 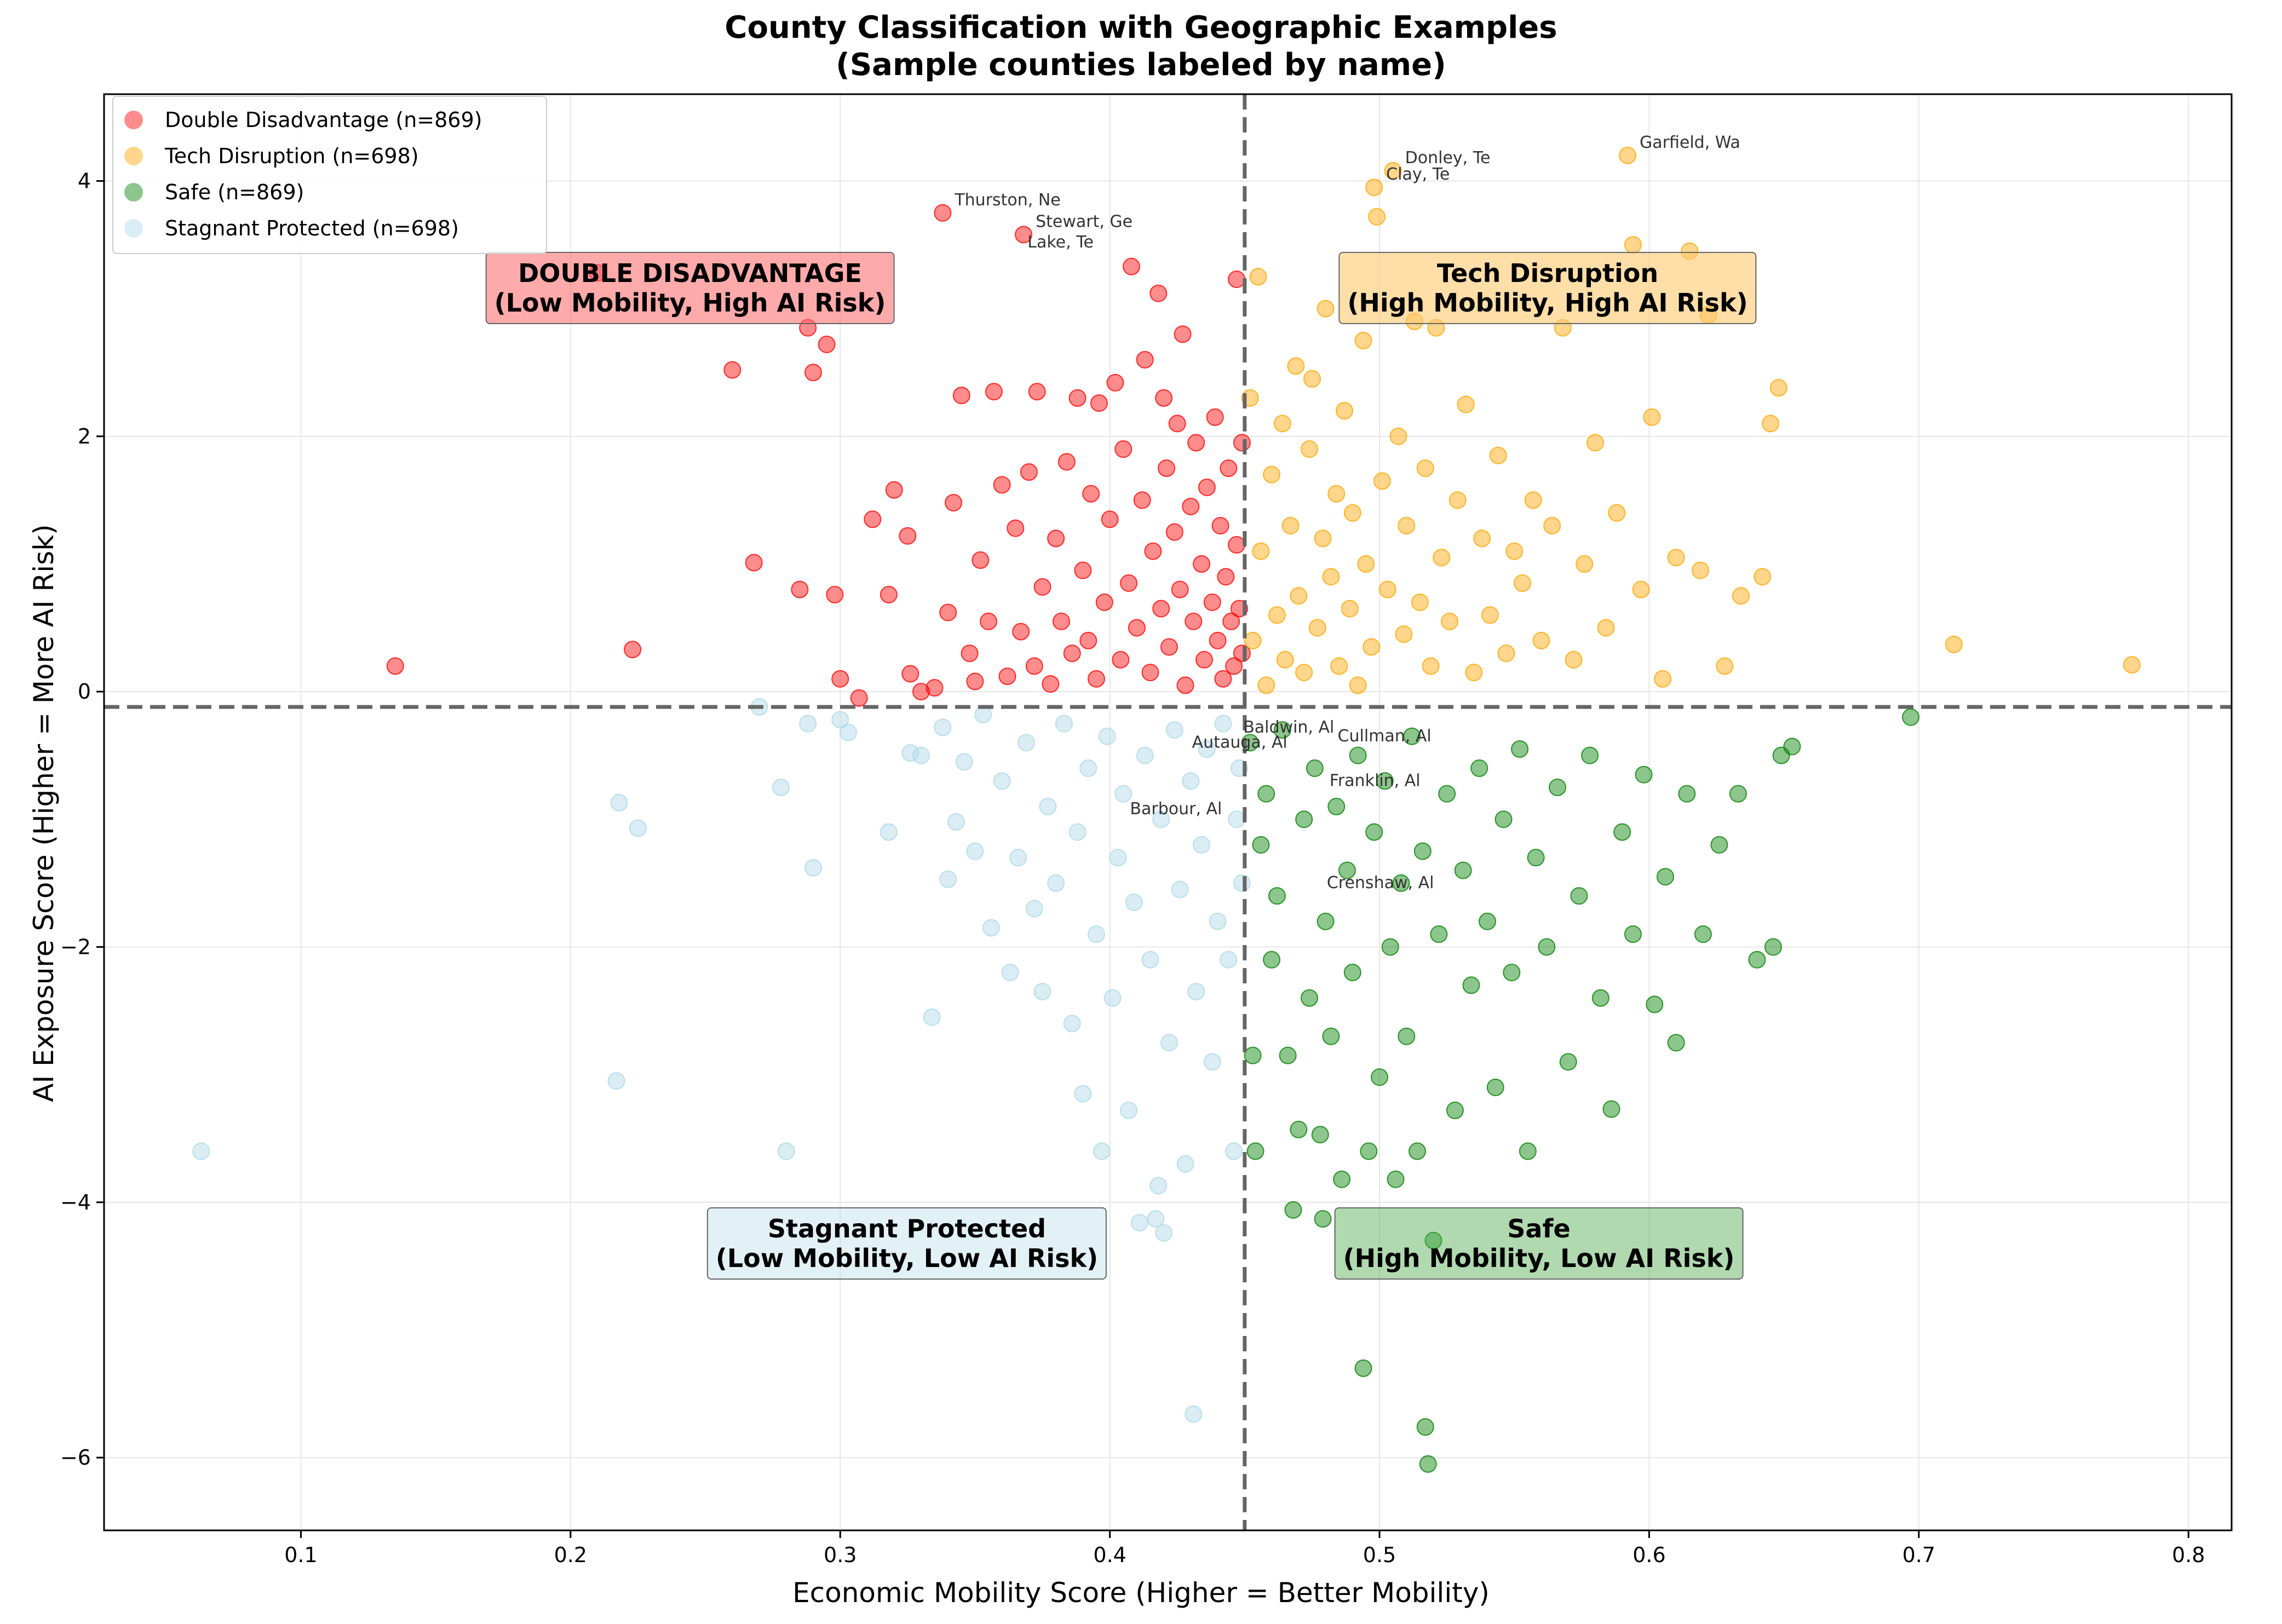 I want to click on county-label: Autauga, Al, so click(x=1239, y=743).